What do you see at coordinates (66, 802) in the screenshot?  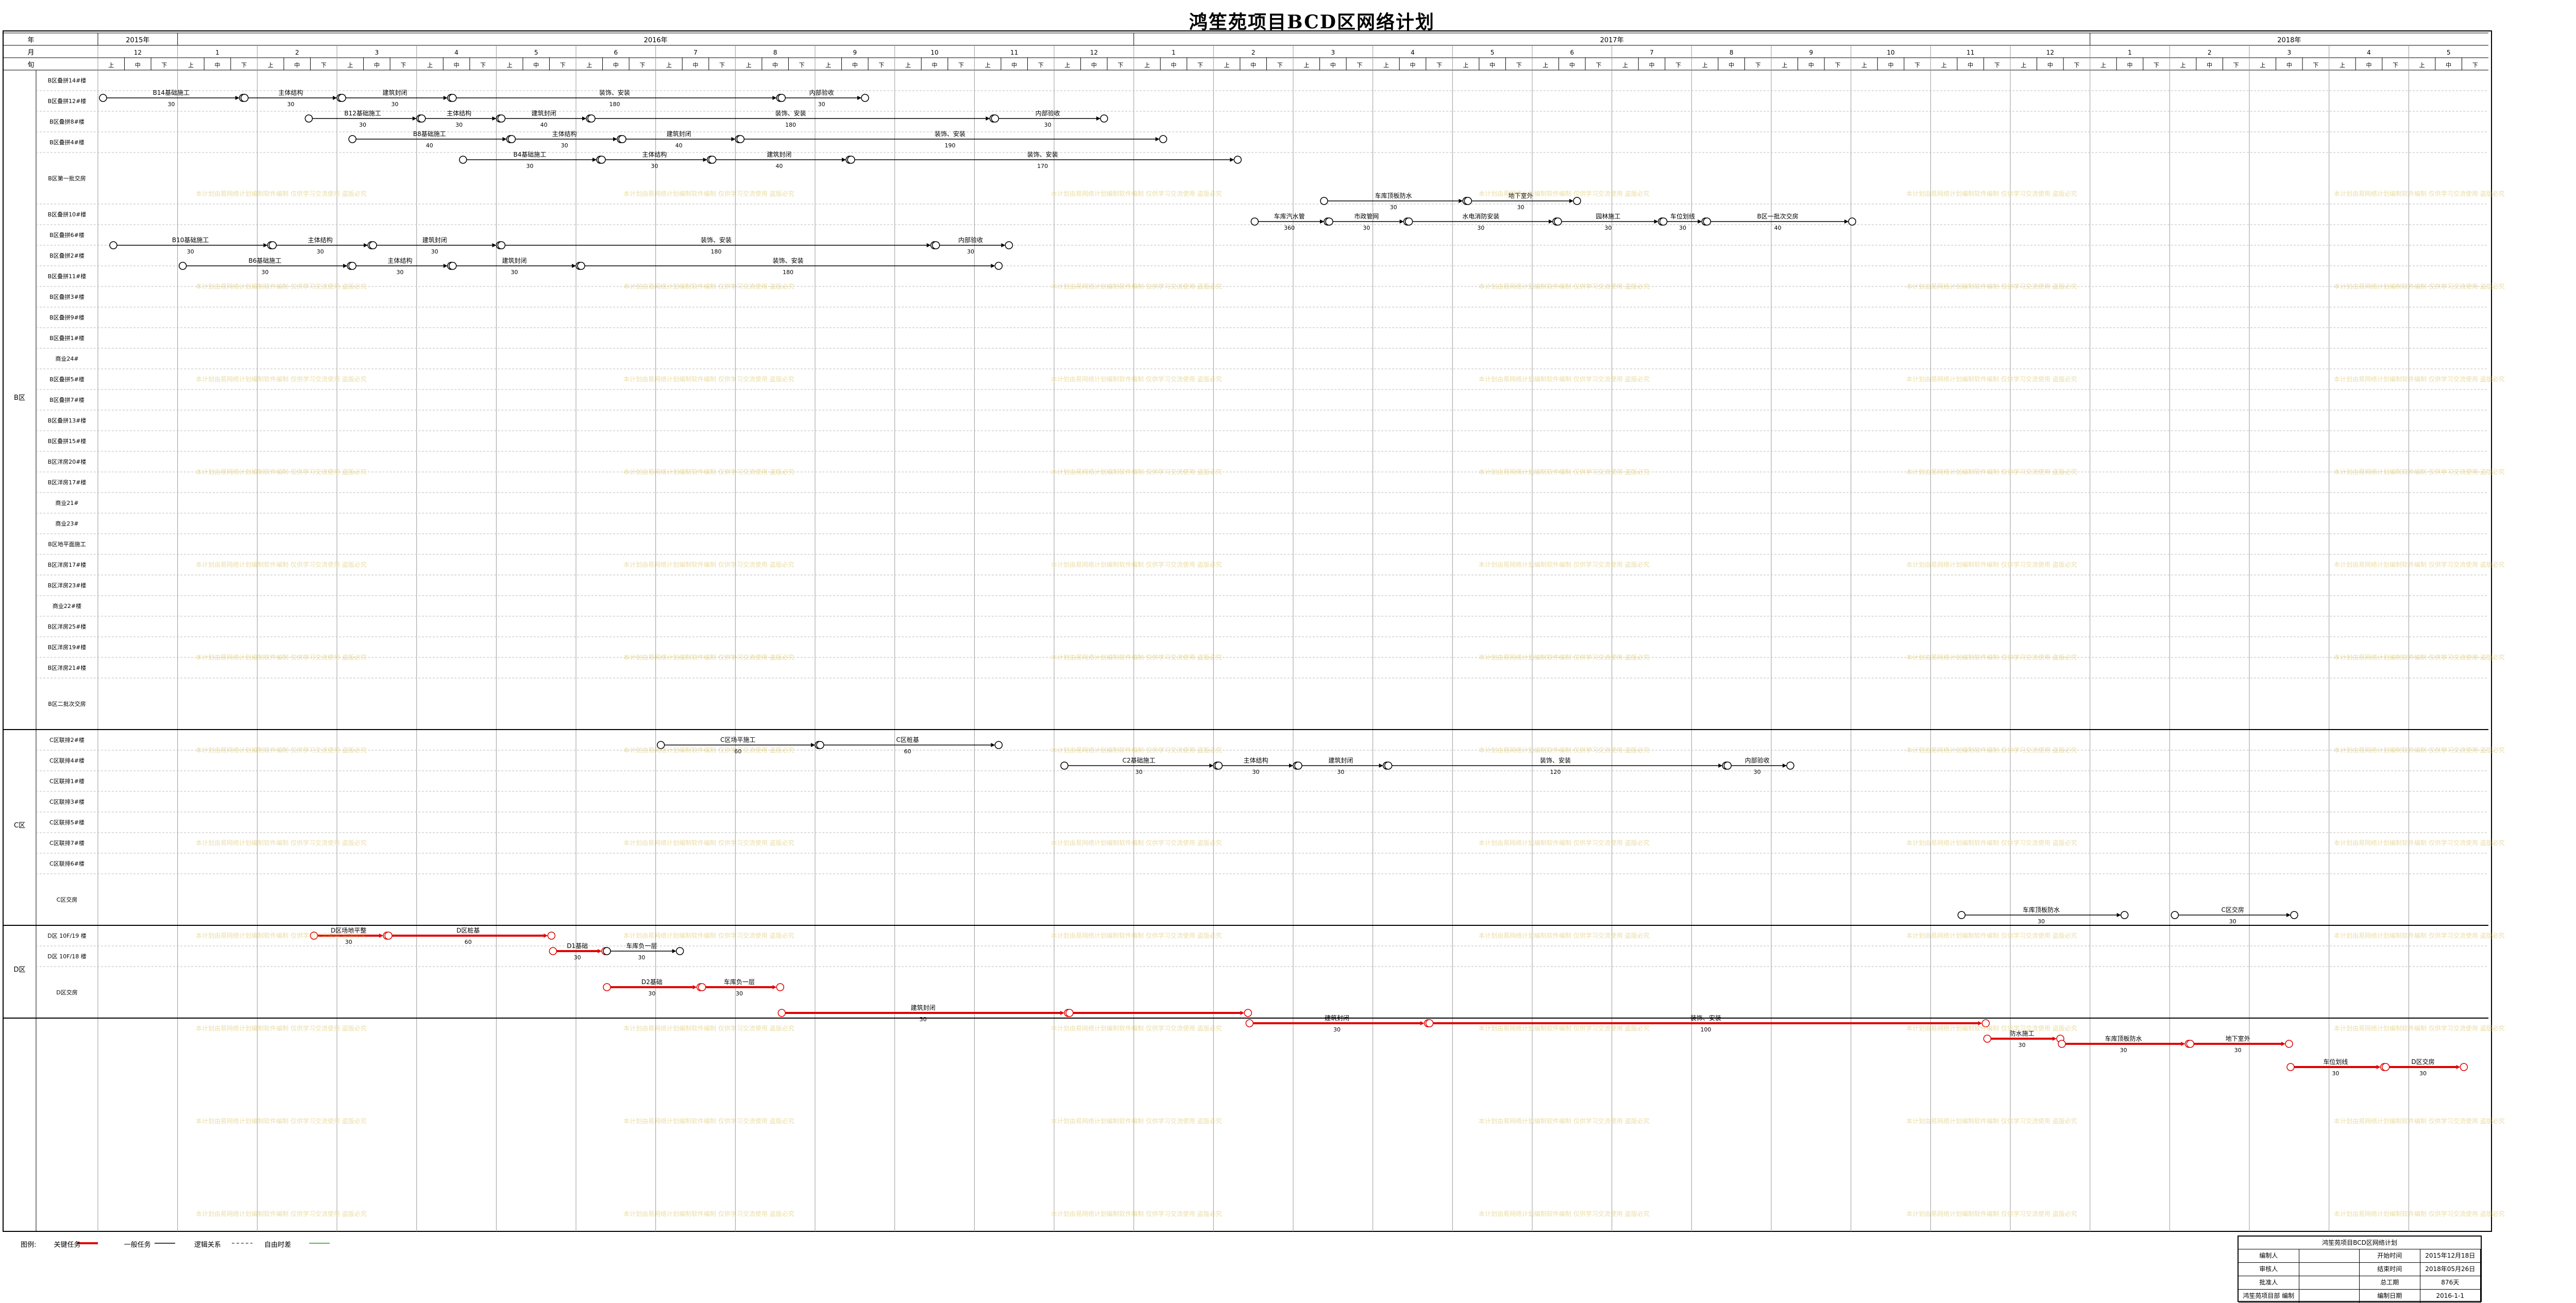 I see `row-label: C区联排3#楼` at bounding box center [66, 802].